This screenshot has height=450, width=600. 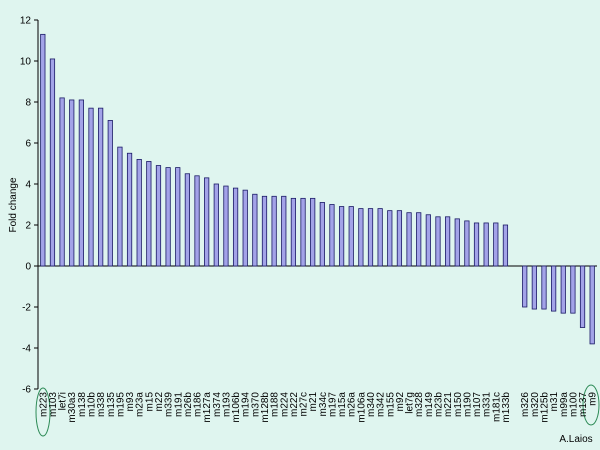 What do you see at coordinates (198, 404) in the screenshot?
I see `x-tick-label: m186` at bounding box center [198, 404].